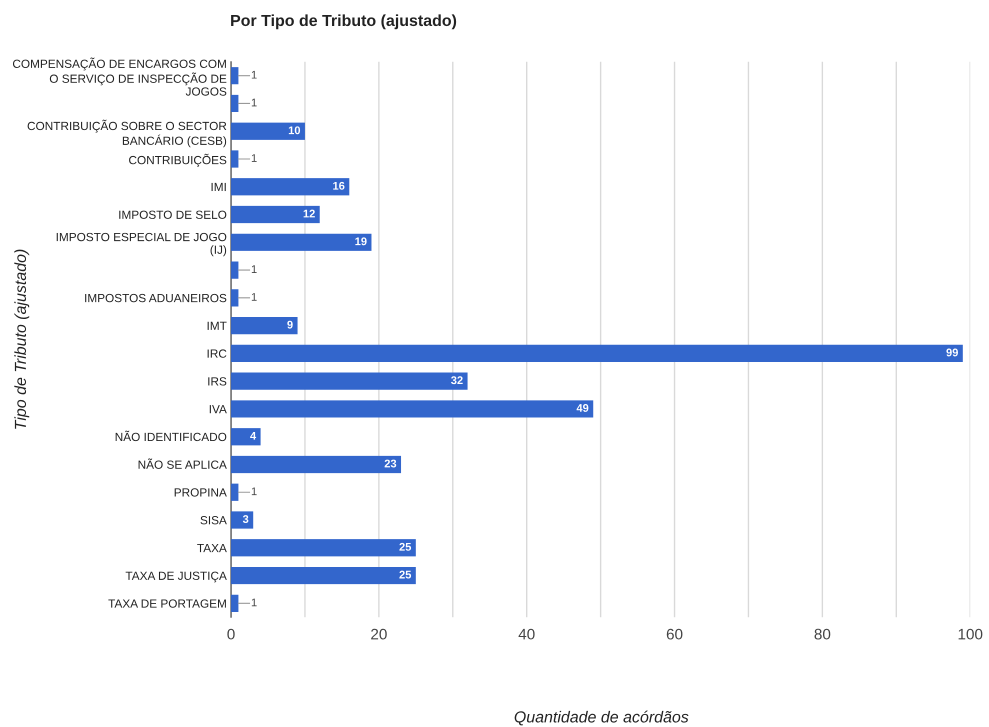 The height and width of the screenshot is (727, 989). What do you see at coordinates (338, 186) in the screenshot?
I see `data-label: 16` at bounding box center [338, 186].